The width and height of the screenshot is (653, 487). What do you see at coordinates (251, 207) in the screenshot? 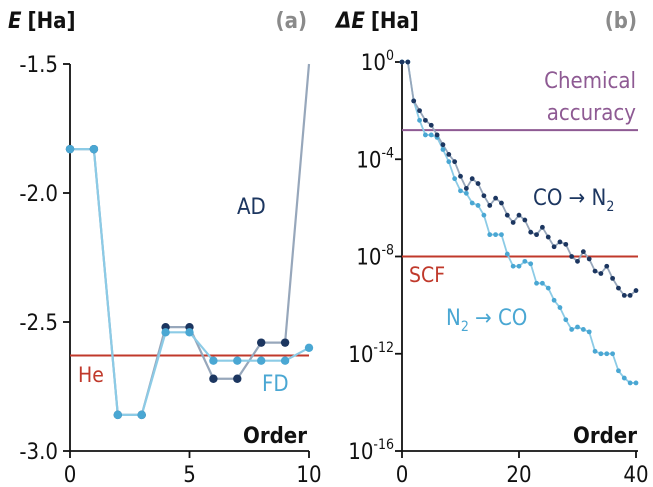
I see `panel-a-series-label-ad: AD` at bounding box center [251, 207].